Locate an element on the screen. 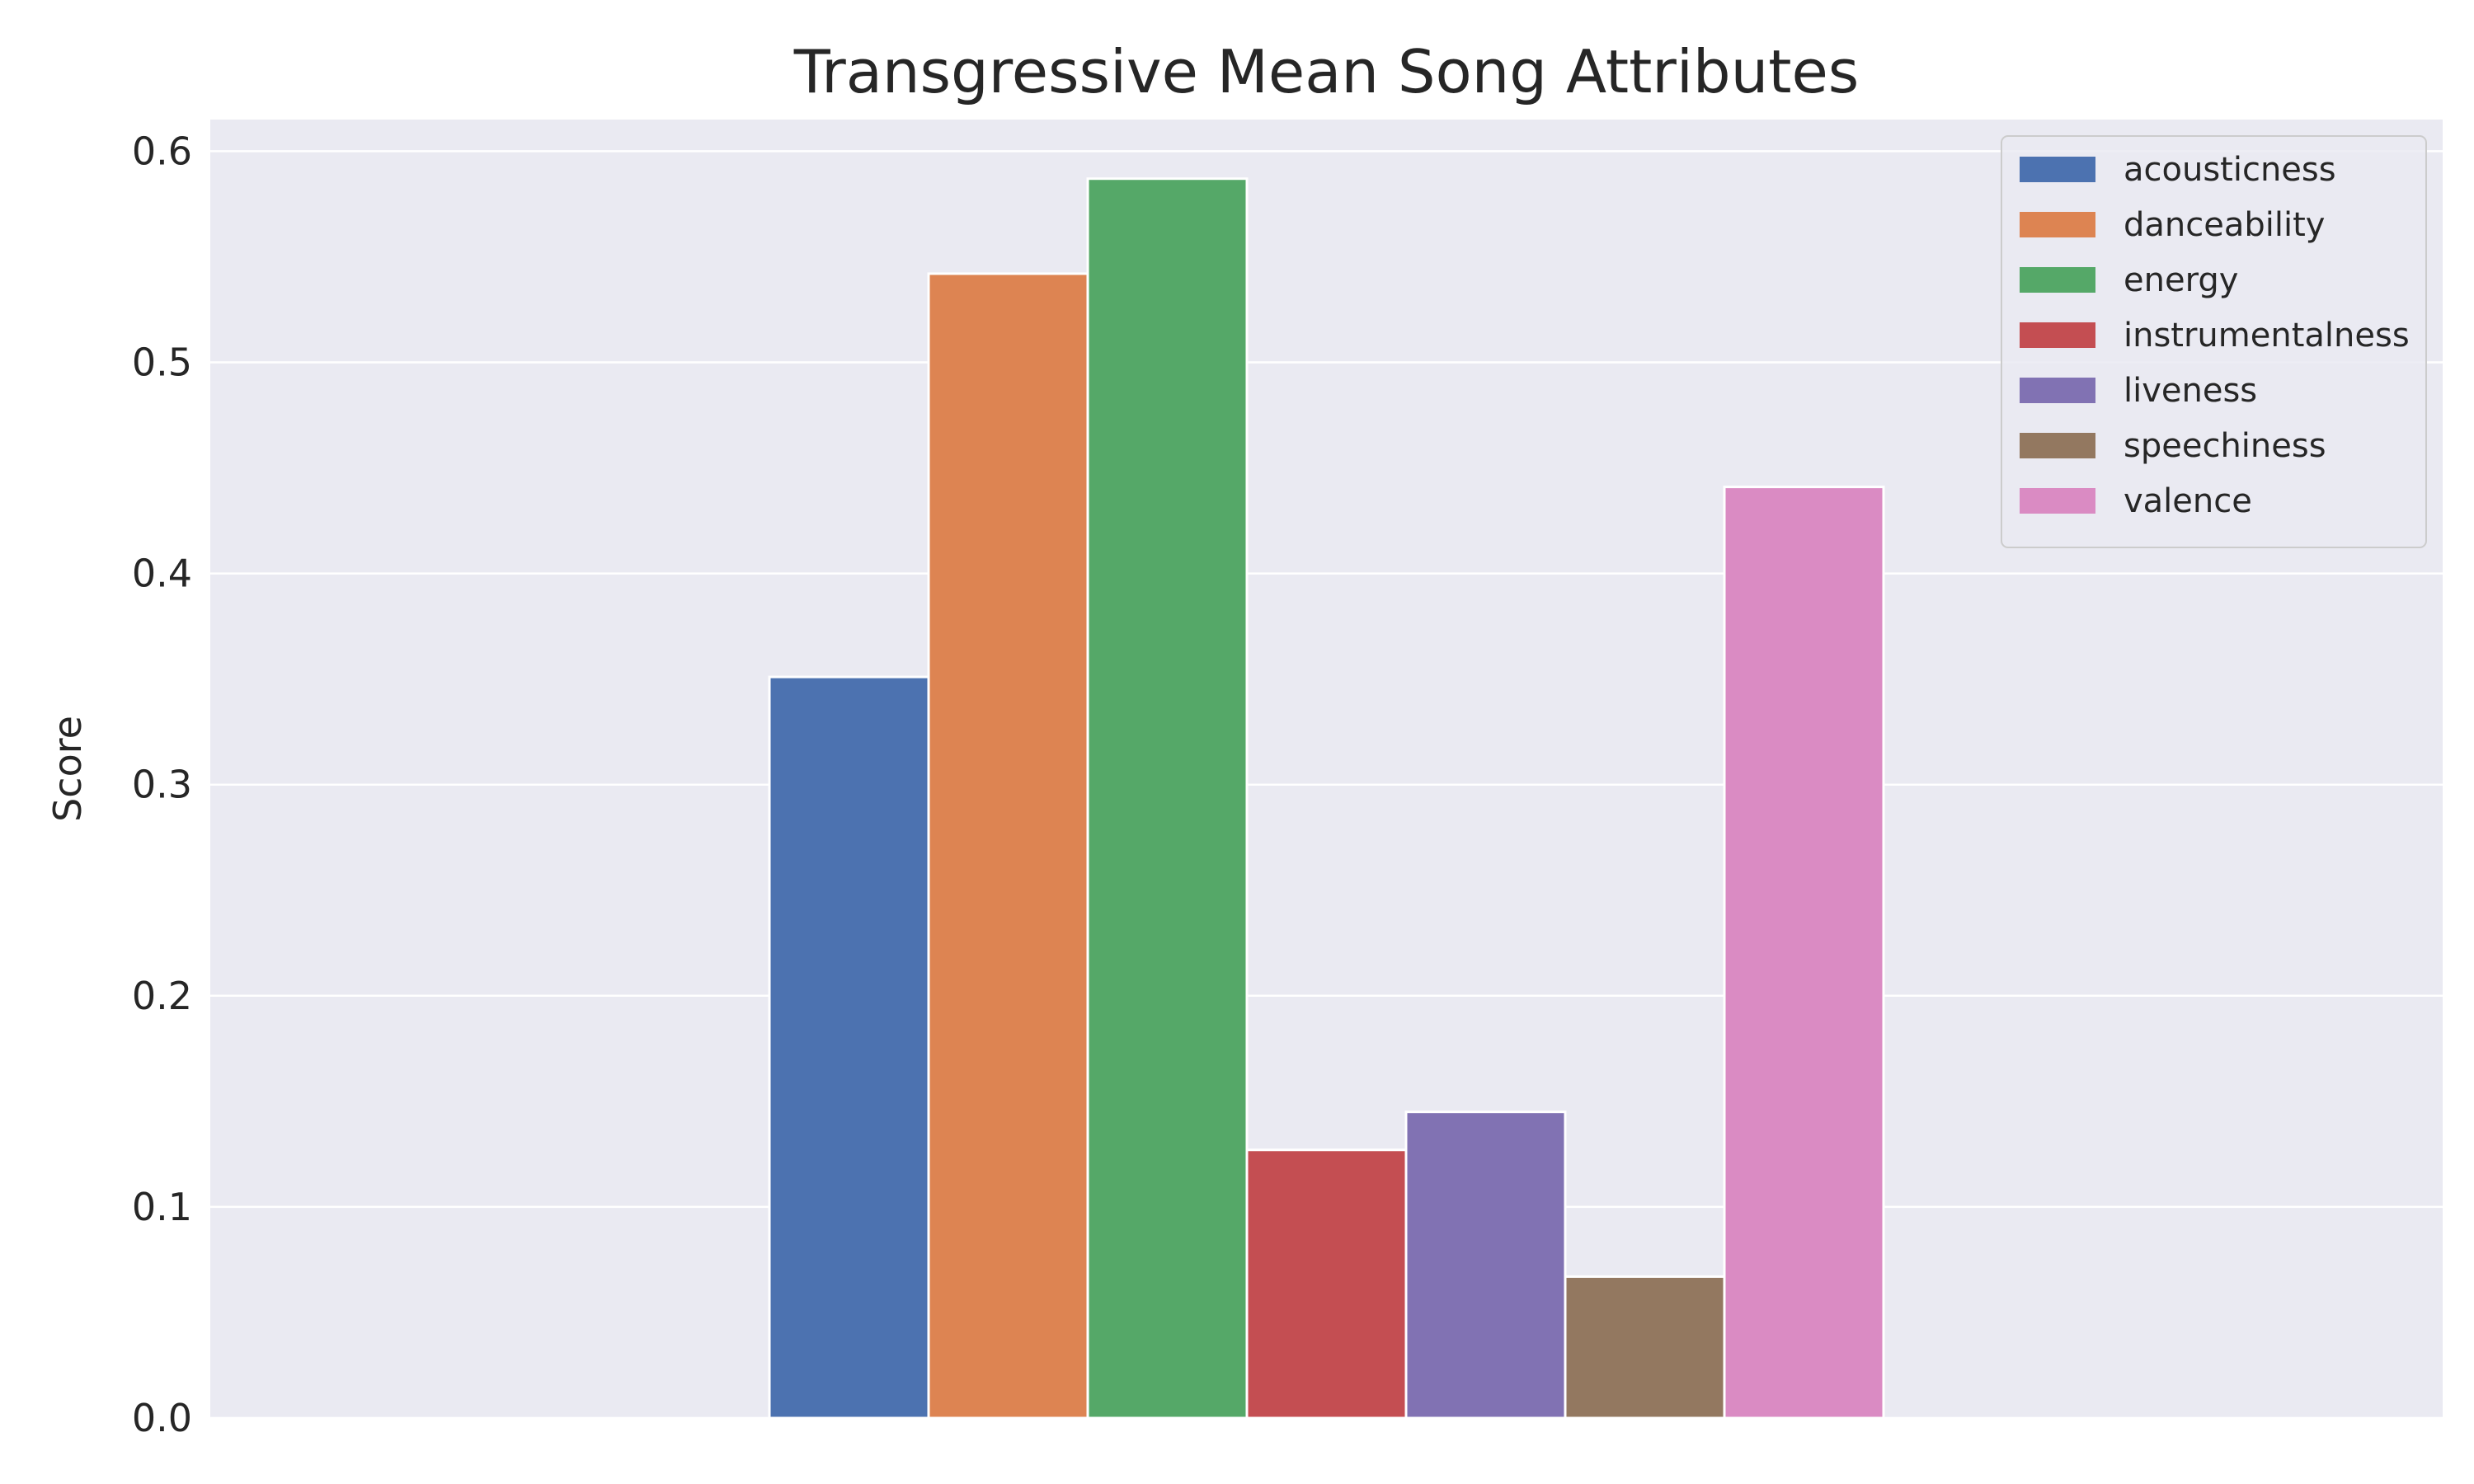  y-axis-ticks: 0.0 0.1 0.2 0.3 0.4 0.5 0.6 is located at coordinates (162, 784).